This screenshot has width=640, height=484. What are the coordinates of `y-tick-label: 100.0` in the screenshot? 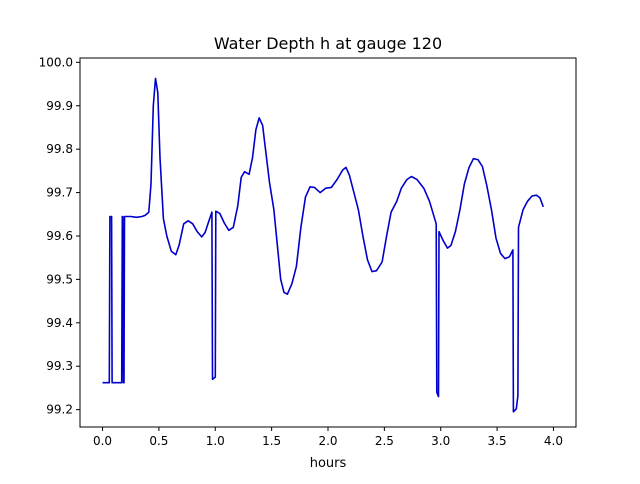 It's located at (56, 62).